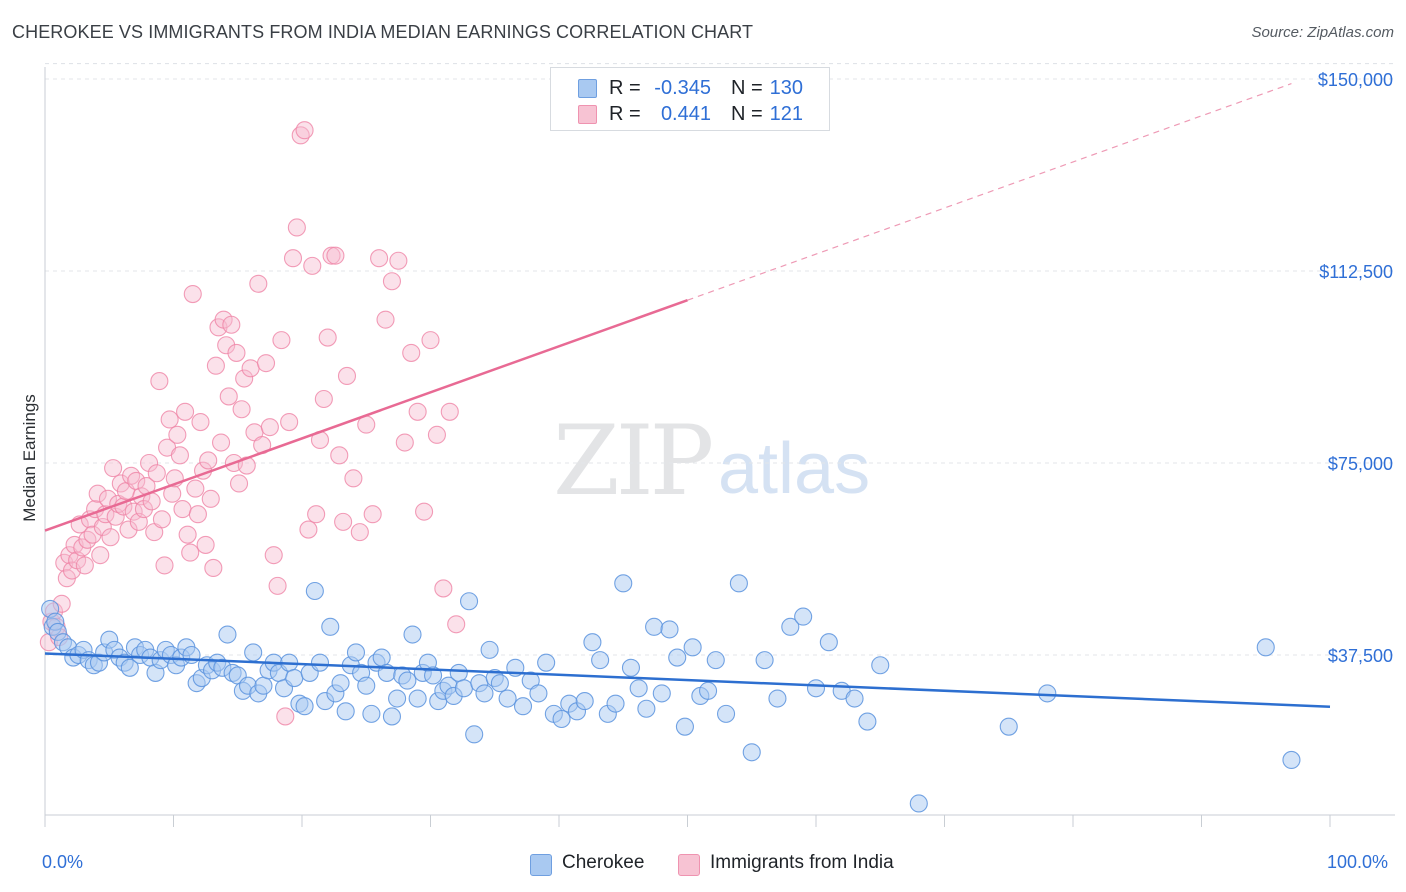 This screenshot has height=892, width=1406. Describe the element at coordinates (786, 114) in the screenshot. I see `legend-n-value: 121` at that location.